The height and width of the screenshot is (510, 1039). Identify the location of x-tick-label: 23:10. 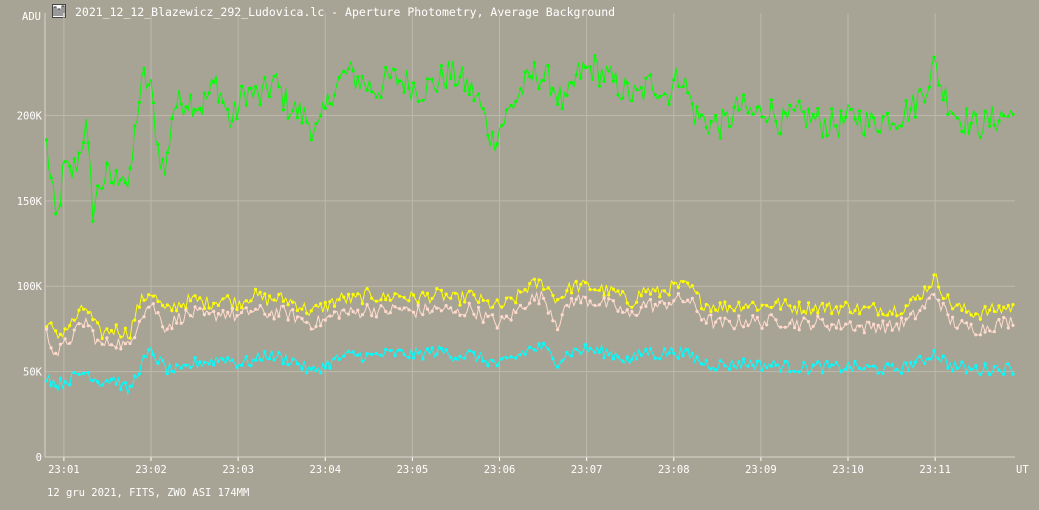
(848, 470).